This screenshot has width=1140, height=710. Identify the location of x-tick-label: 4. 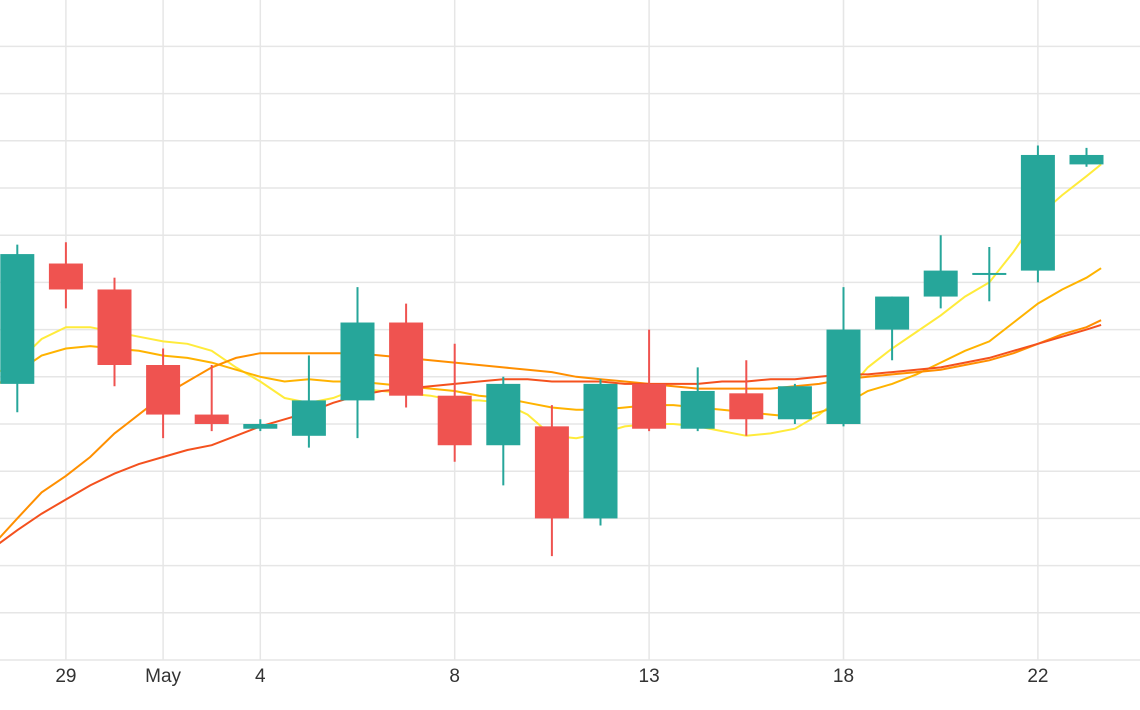
(260, 676).